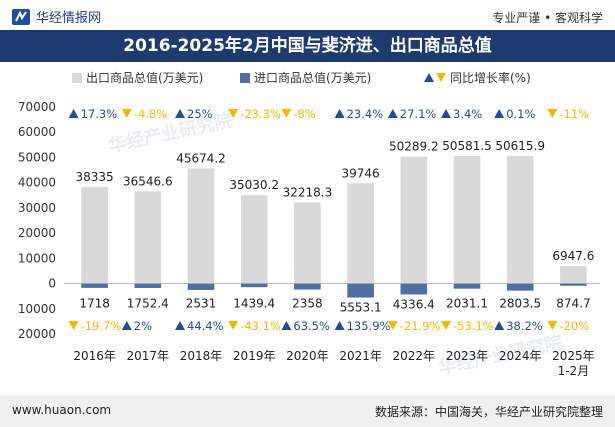 Image resolution: width=615 pixels, height=427 pixels. What do you see at coordinates (573, 256) in the screenshot?
I see `export-value-label: 6947.6` at bounding box center [573, 256].